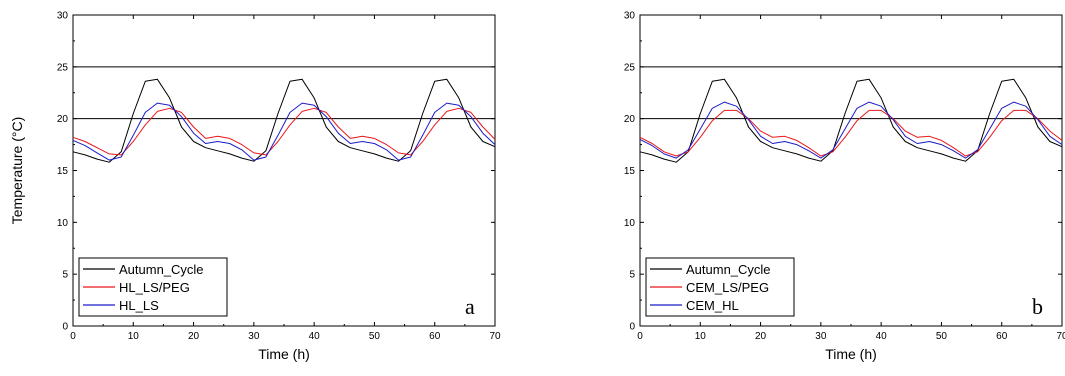 The image size is (1065, 376). What do you see at coordinates (17, 171) in the screenshot?
I see `y-axis-title: Temperature (°C)` at bounding box center [17, 171].